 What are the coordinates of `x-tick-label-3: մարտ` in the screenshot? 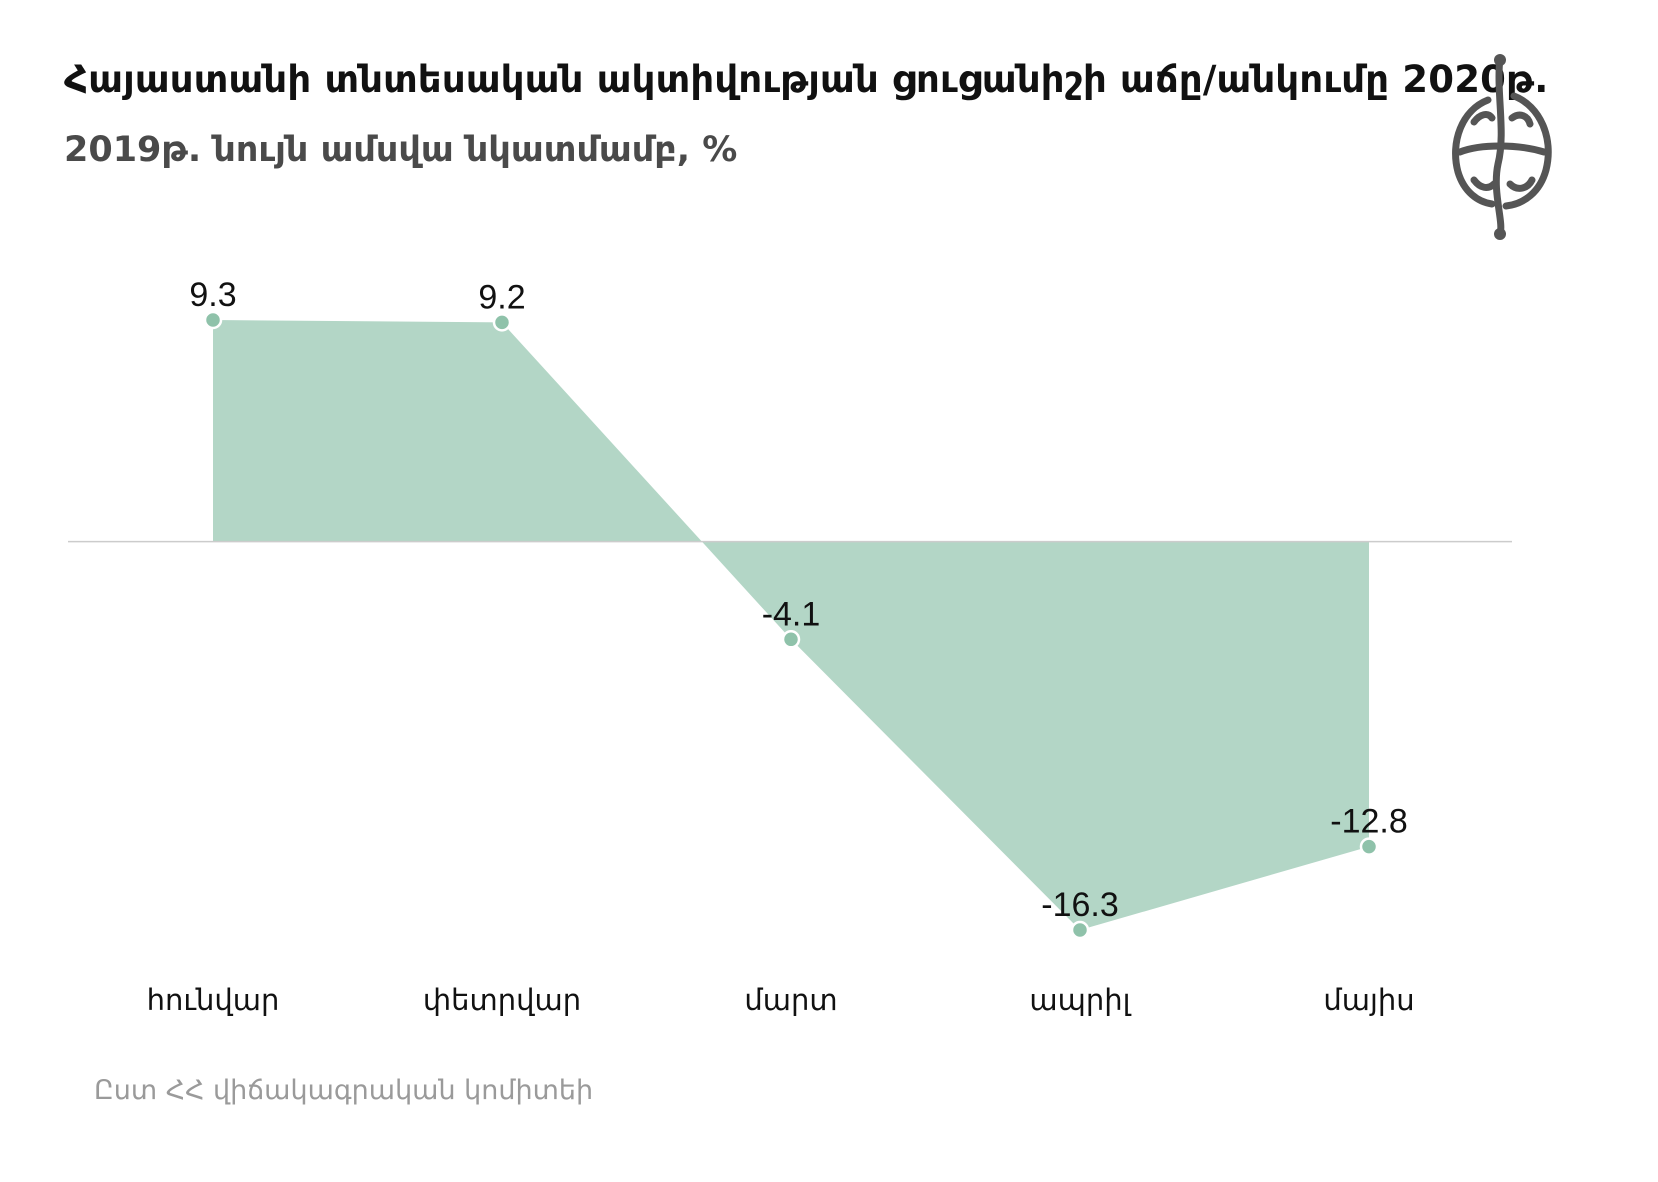 It's located at (790, 1000).